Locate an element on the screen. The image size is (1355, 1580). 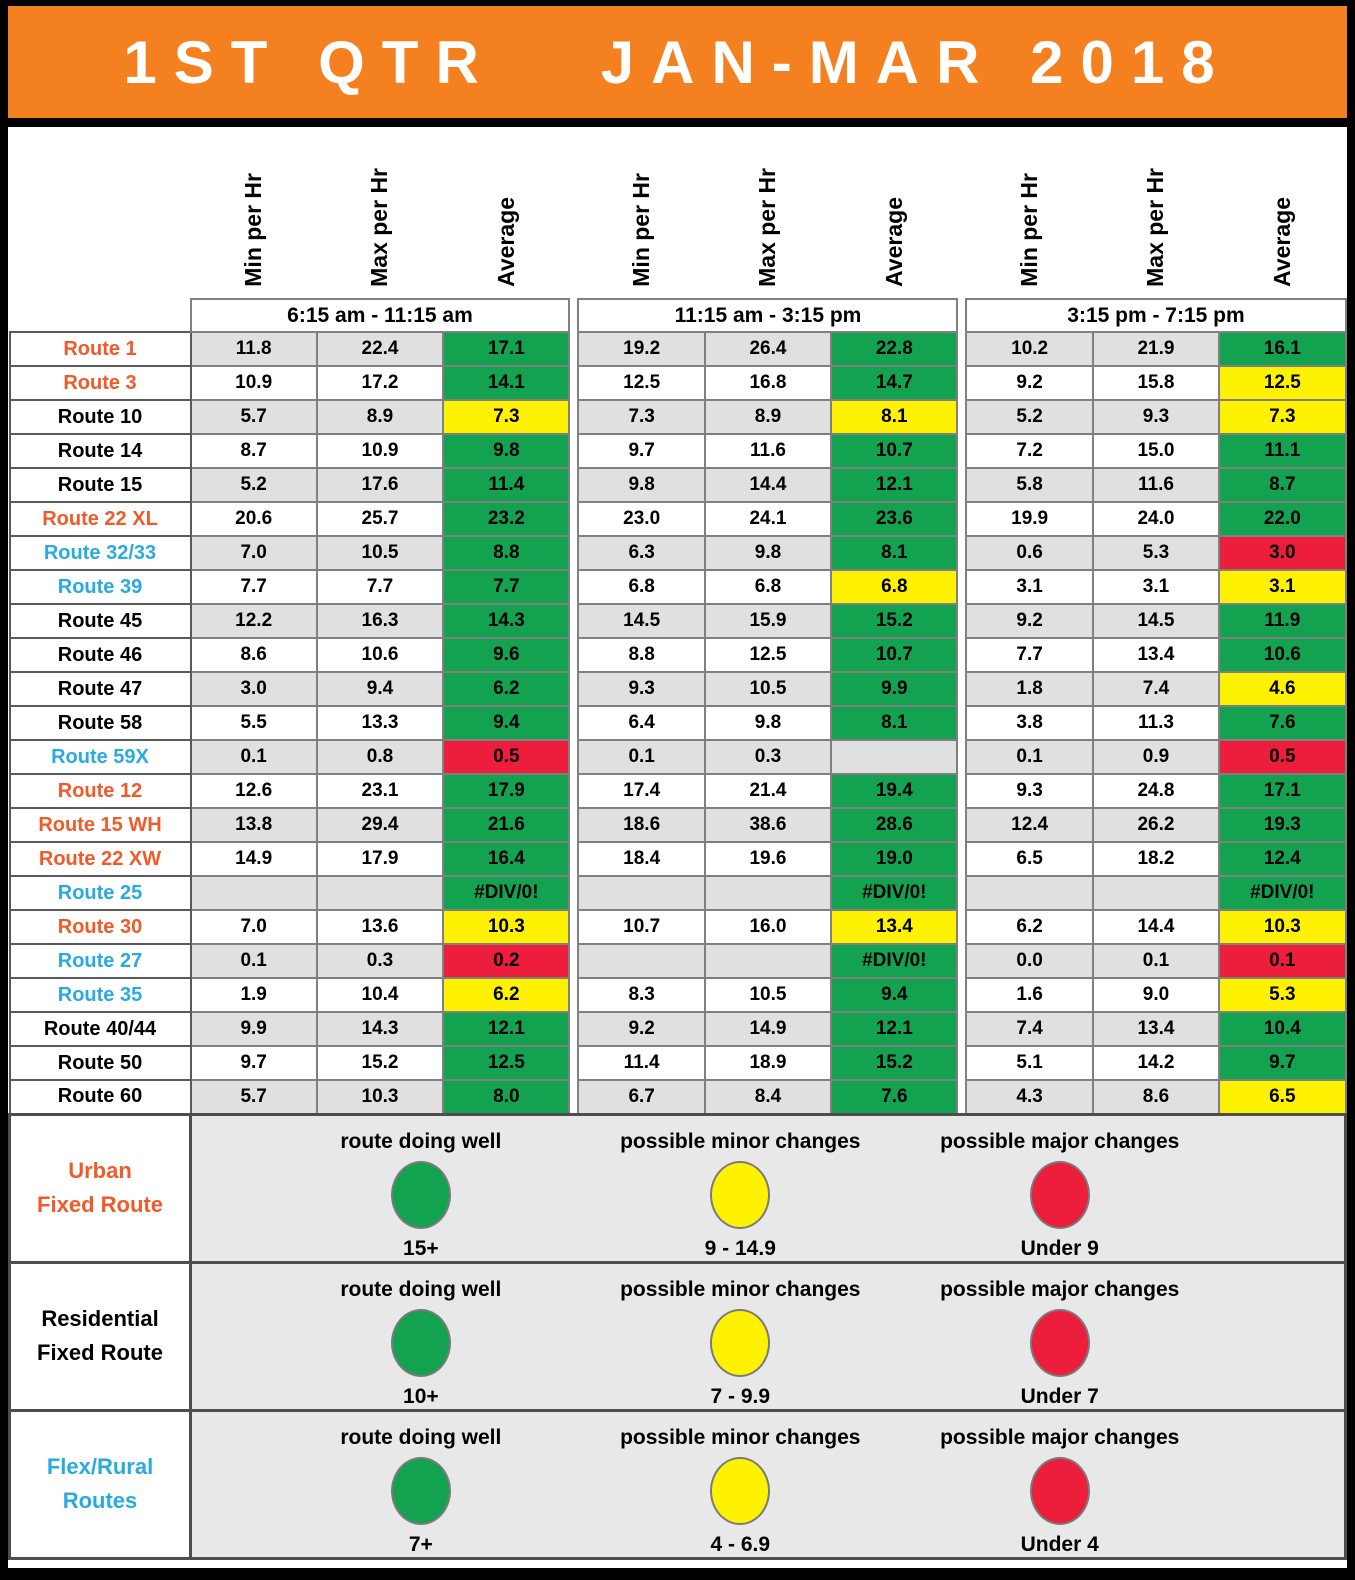
average-cell: 9.4 is located at coordinates (894, 995).